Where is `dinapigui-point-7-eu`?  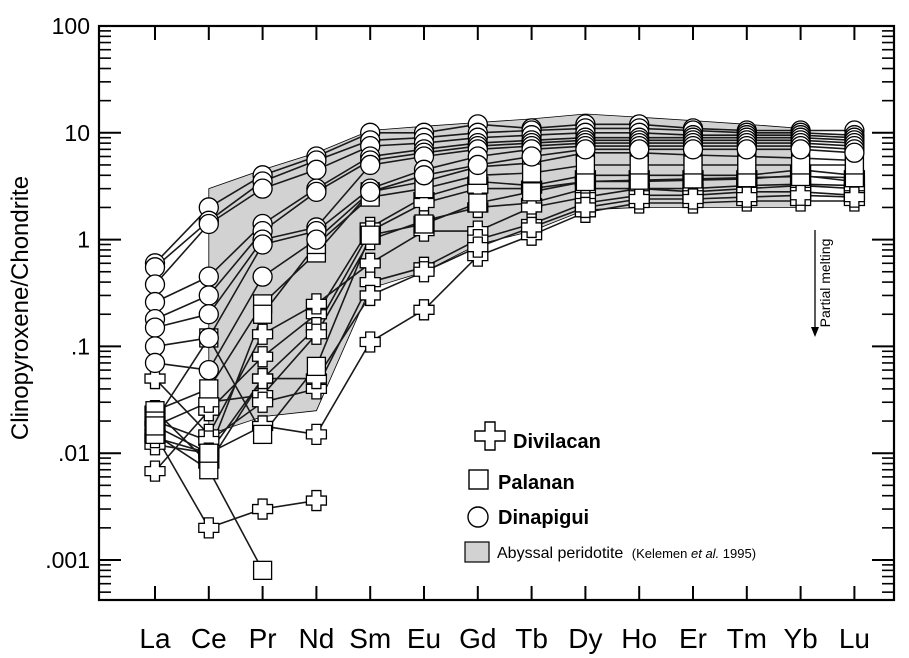 dinapigui-point-7-eu is located at coordinates (424, 175).